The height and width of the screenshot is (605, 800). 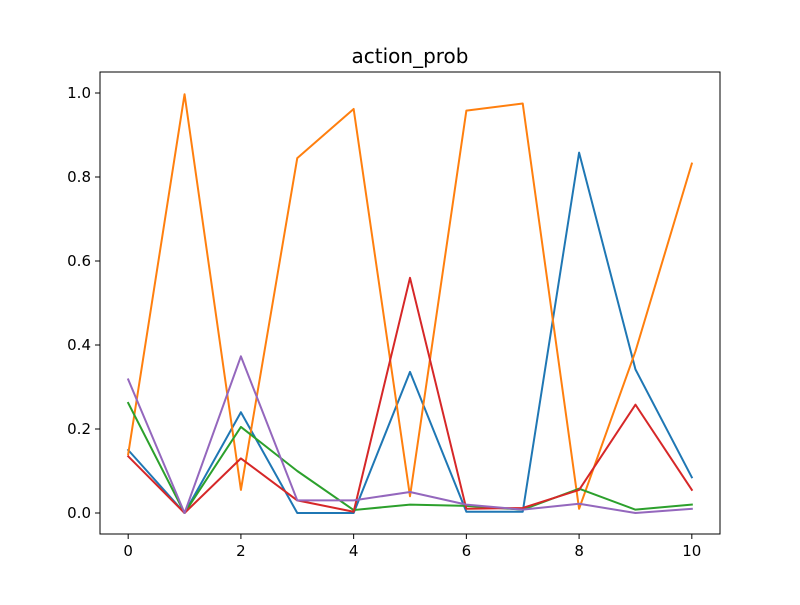 What do you see at coordinates (79, 345) in the screenshot?
I see `y-tick-label: 0.4` at bounding box center [79, 345].